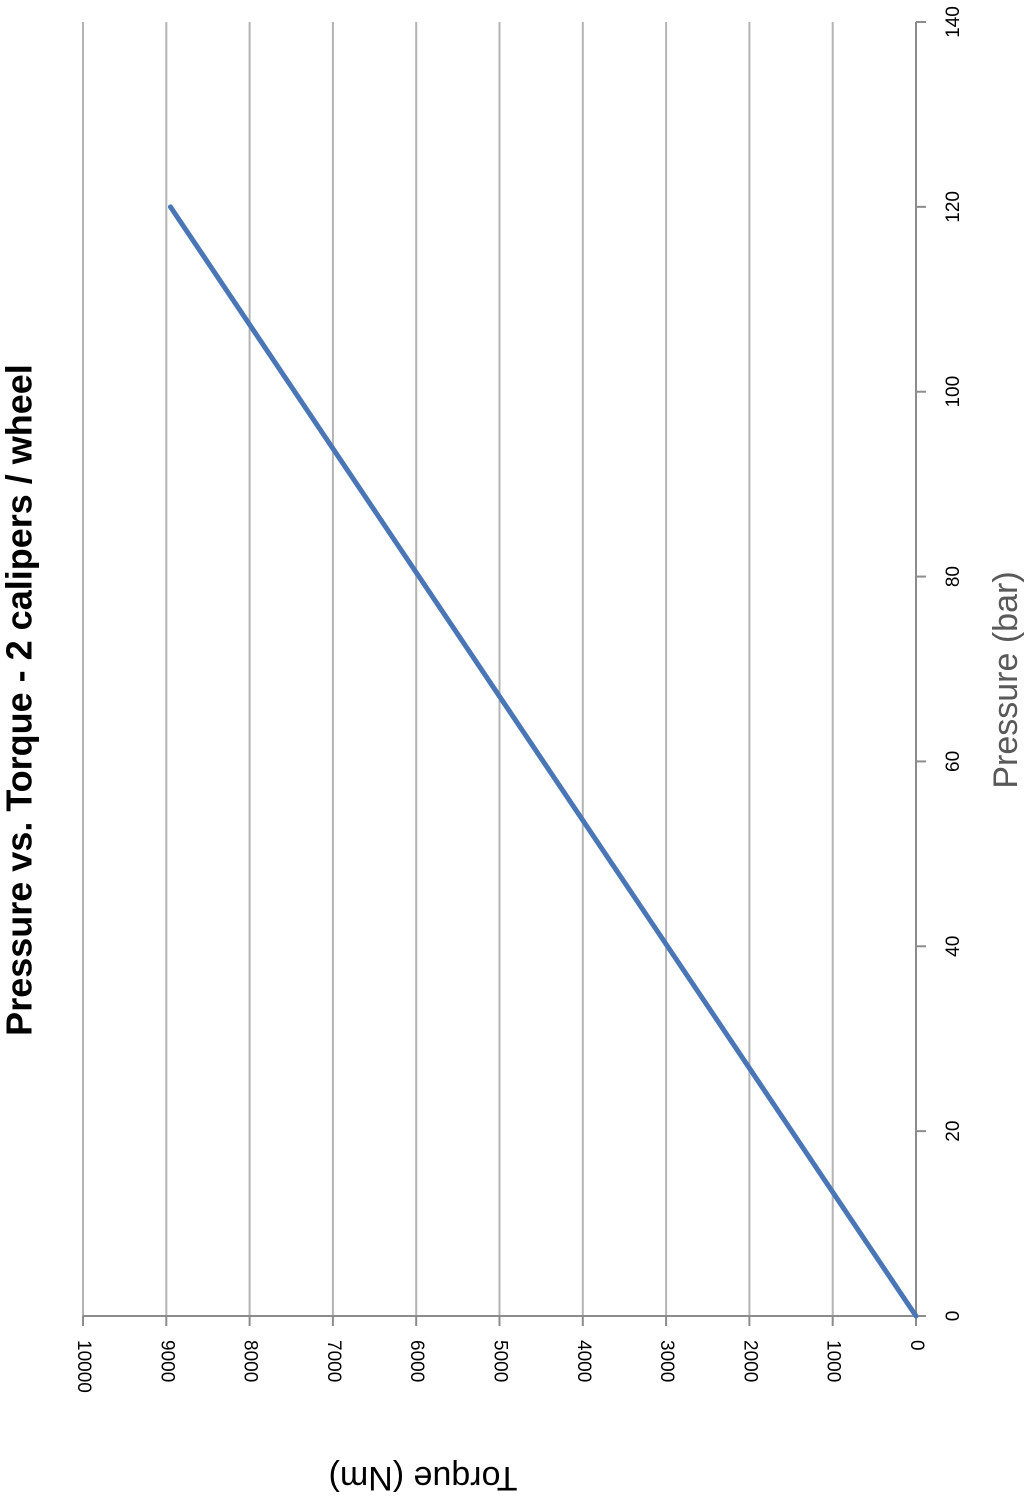  What do you see at coordinates (953, 207) in the screenshot?
I see `x-tick-label-120: 120` at bounding box center [953, 207].